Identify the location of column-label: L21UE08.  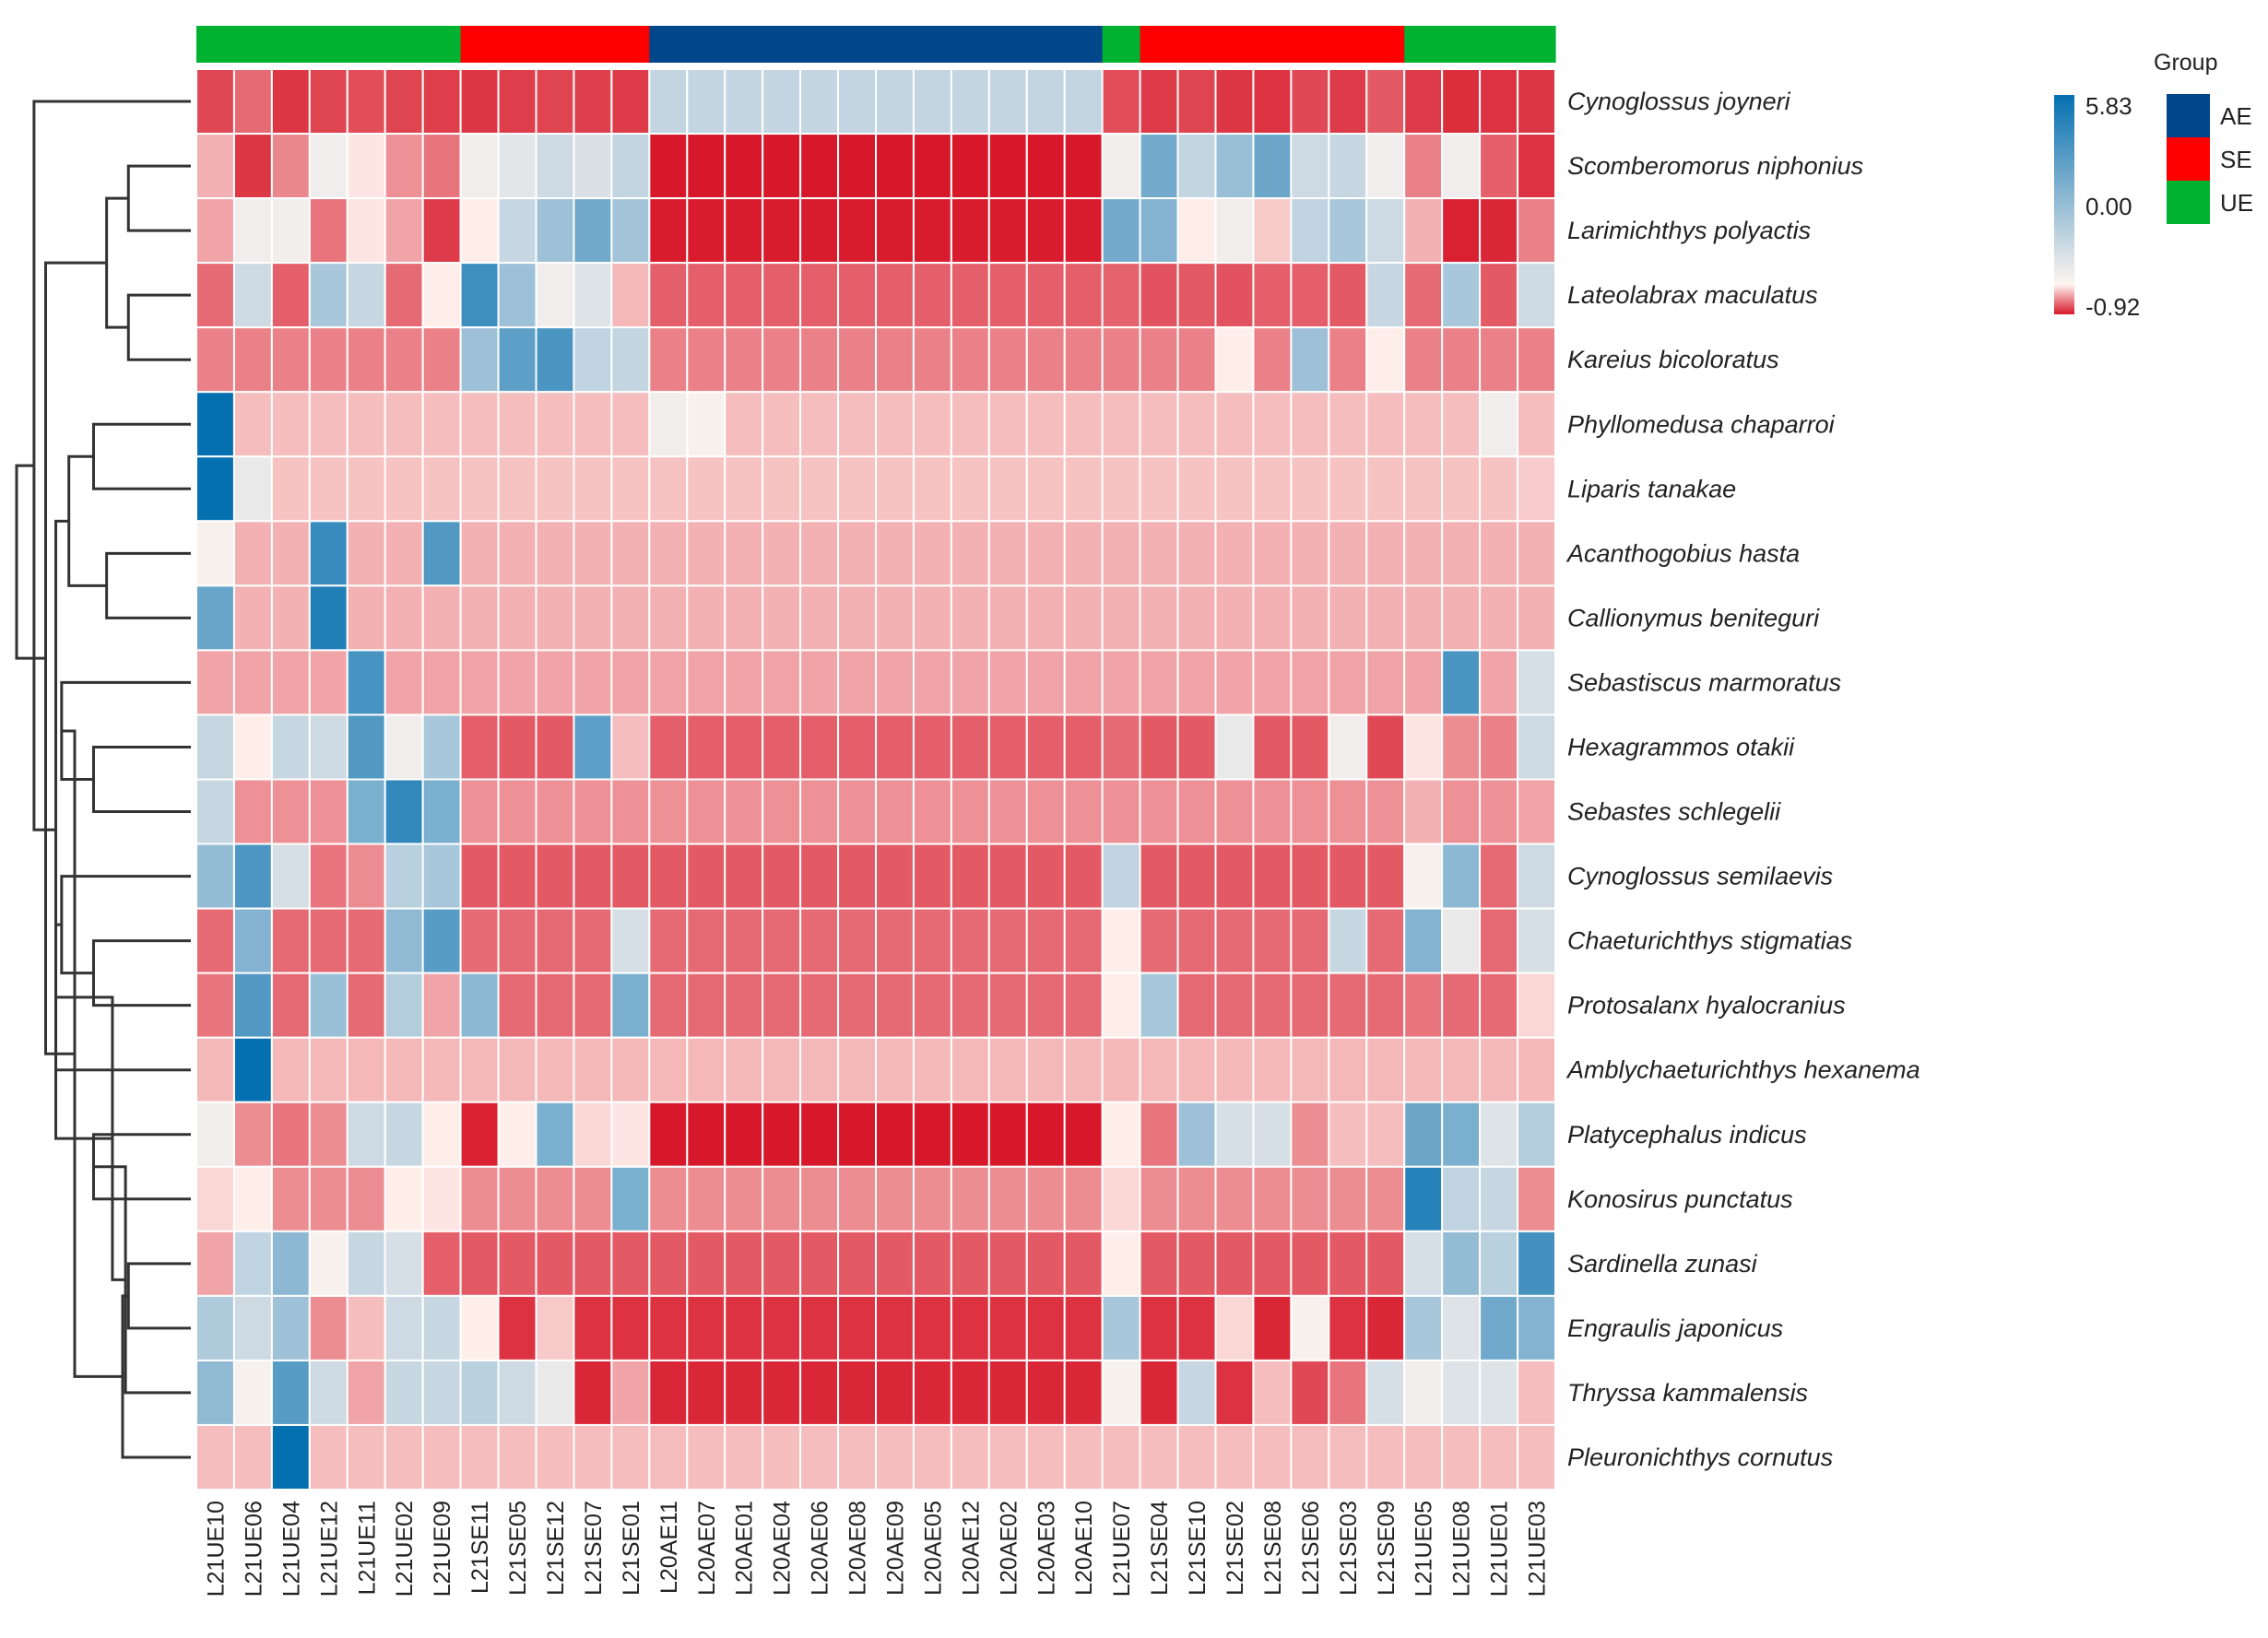
(1462, 1549).